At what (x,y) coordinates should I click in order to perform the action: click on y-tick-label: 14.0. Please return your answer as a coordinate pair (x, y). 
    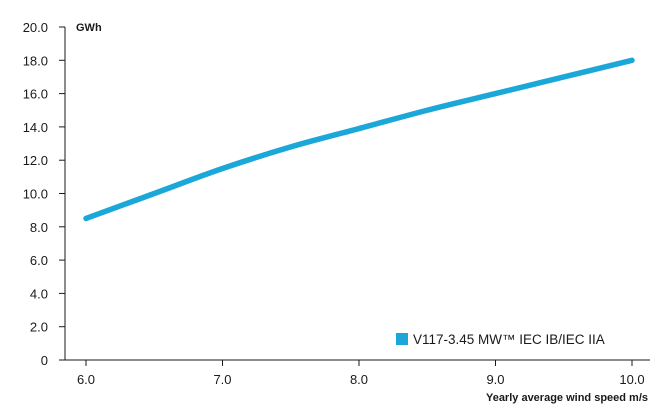
    Looking at the image, I should click on (35, 127).